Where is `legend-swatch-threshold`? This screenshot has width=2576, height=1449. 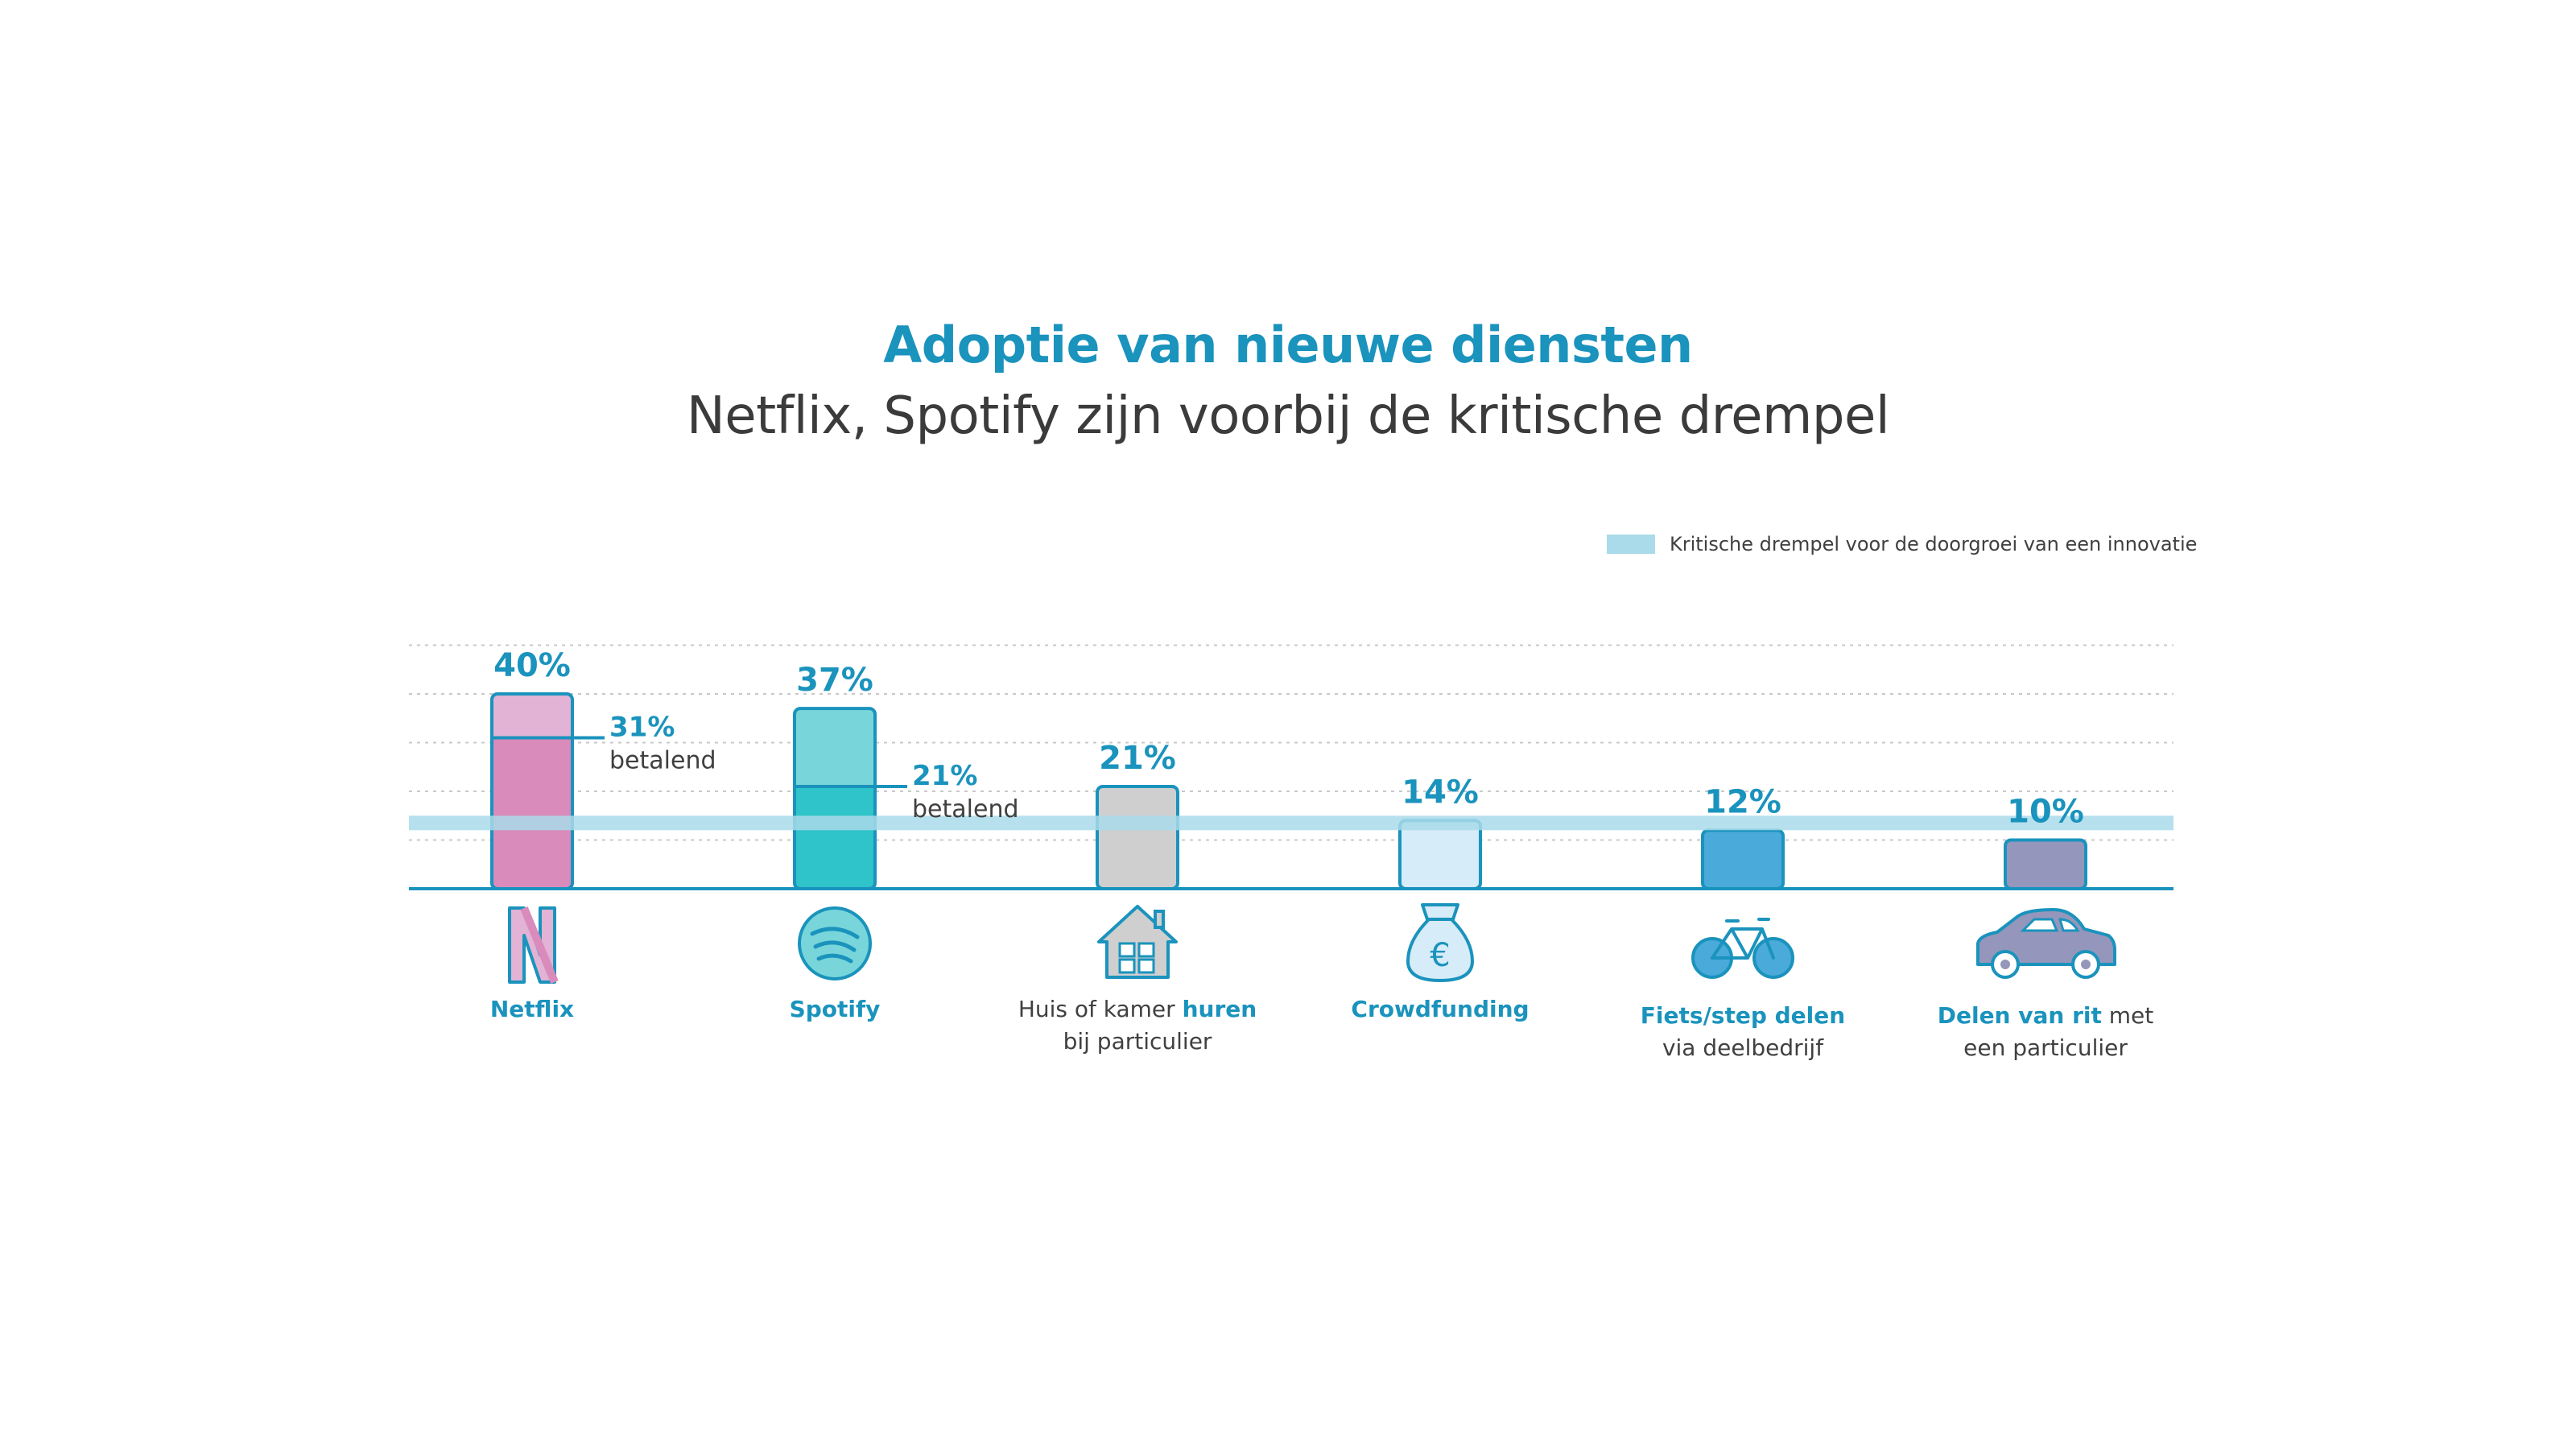 legend-swatch-threshold is located at coordinates (1631, 544).